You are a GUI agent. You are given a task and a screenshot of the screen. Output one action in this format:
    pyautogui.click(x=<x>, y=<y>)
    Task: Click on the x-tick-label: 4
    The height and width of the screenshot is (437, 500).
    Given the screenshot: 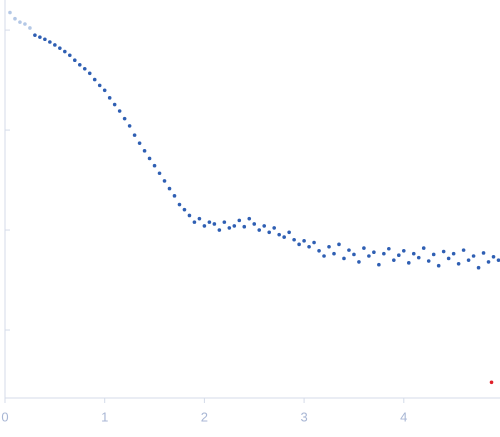 What is the action you would take?
    pyautogui.click(x=403, y=416)
    